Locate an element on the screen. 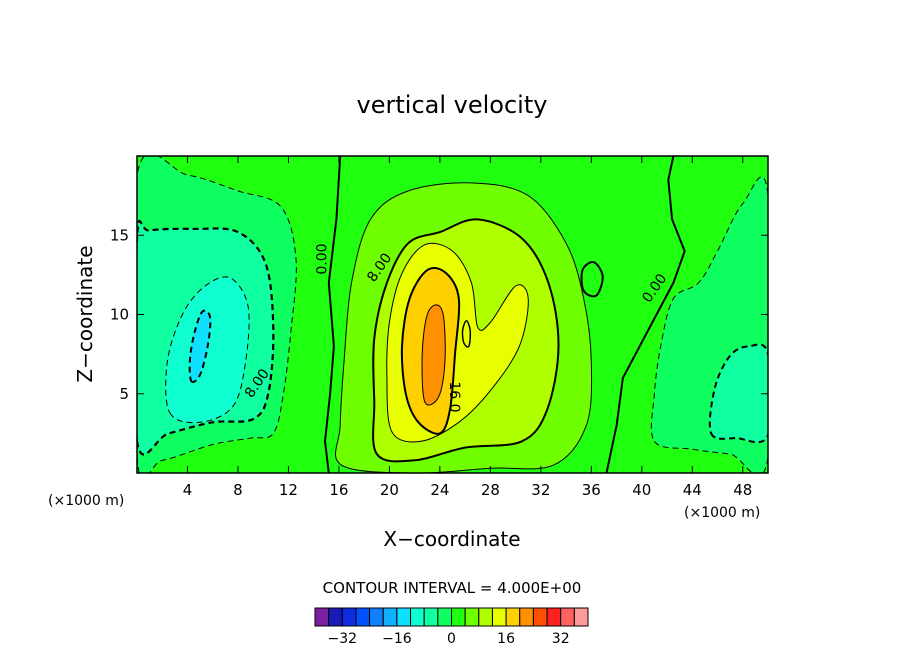 The width and height of the screenshot is (904, 654). downdraft-east-inner is located at coordinates (738, 393).